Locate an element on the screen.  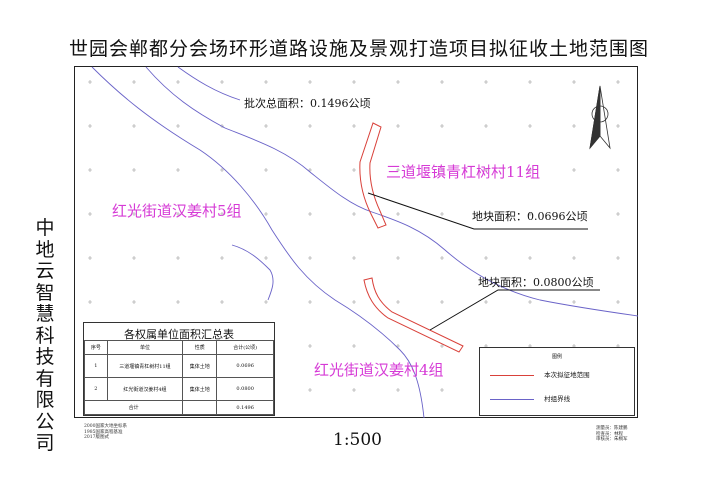
table-row-total: 合计 0.1496 is located at coordinates (178, 407).